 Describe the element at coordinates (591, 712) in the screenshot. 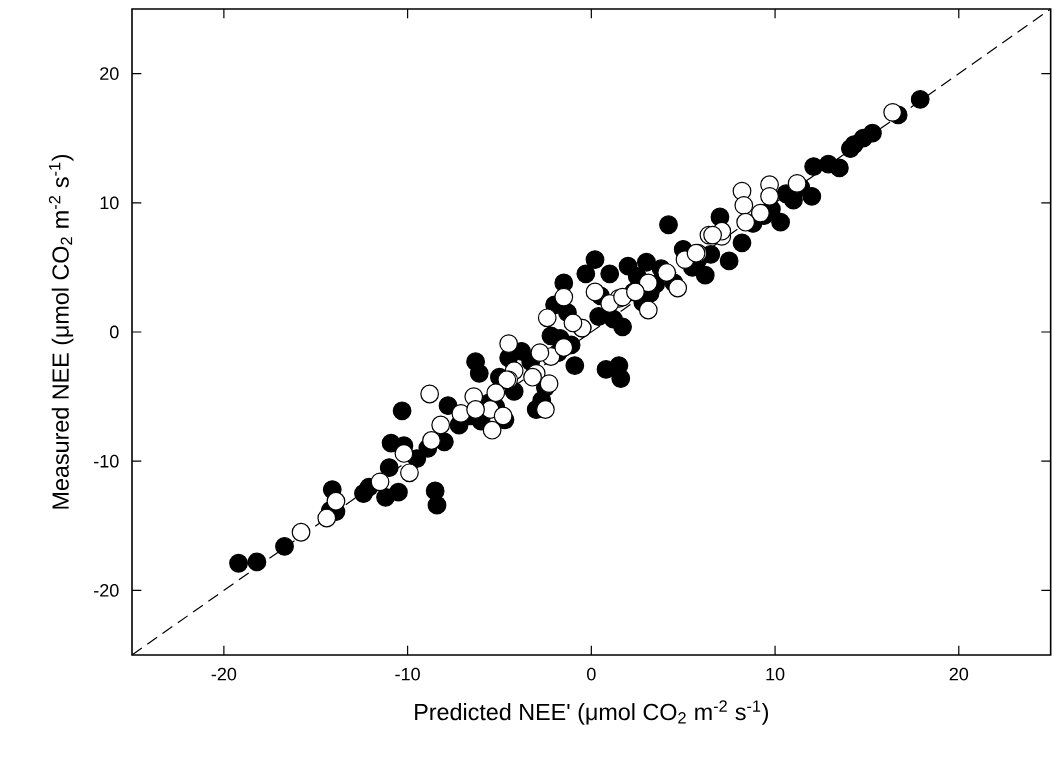

I see `x-axis-title: Predicted NEE' (μmol CO$_{2}$ m$^{-2}$ s$^{-1}$)` at that location.